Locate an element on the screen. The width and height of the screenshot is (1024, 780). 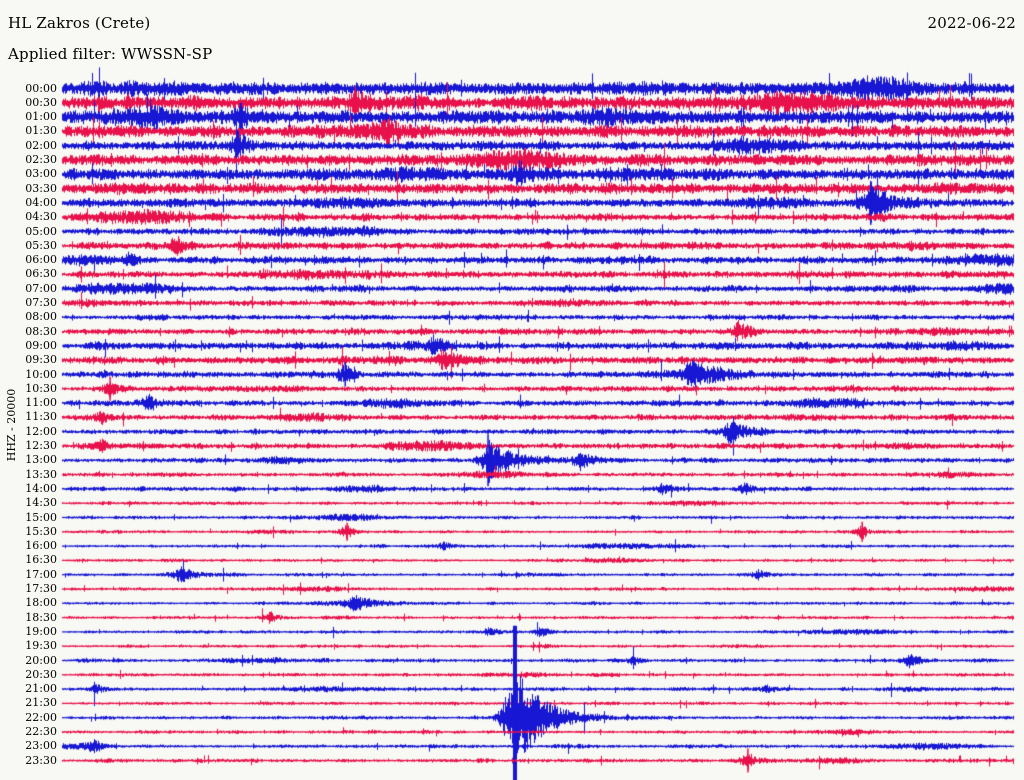
row-time-label: 06:30 is located at coordinates (41, 274).